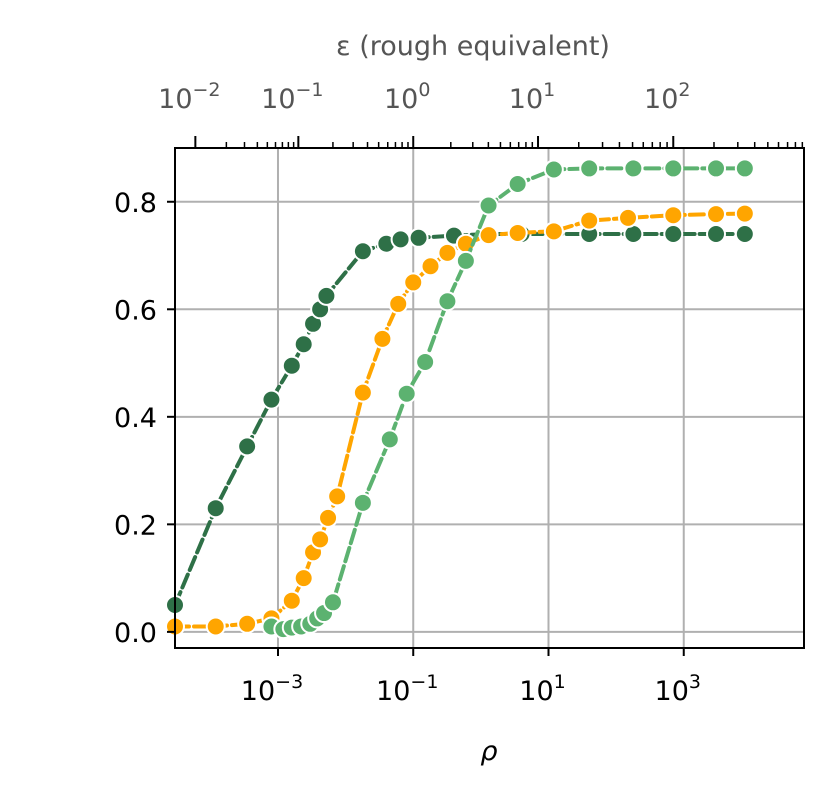  What do you see at coordinates (488, 751) in the screenshot?
I see `x-axis-title: ρ` at bounding box center [488, 751].